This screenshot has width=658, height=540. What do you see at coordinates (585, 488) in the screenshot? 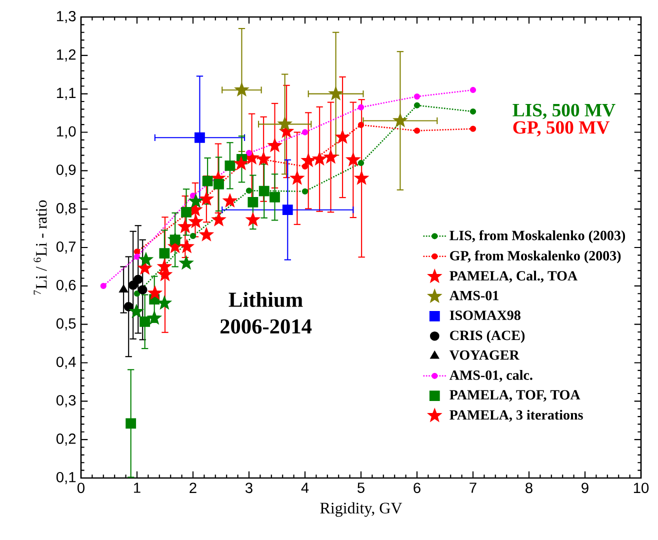
I see `x-tick-label: 9` at bounding box center [585, 488].